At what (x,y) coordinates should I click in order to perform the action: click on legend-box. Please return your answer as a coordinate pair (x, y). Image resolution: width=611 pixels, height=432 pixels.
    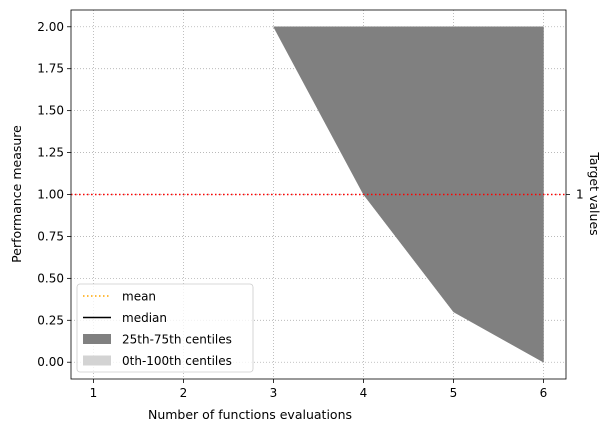
    Looking at the image, I should click on (165, 328).